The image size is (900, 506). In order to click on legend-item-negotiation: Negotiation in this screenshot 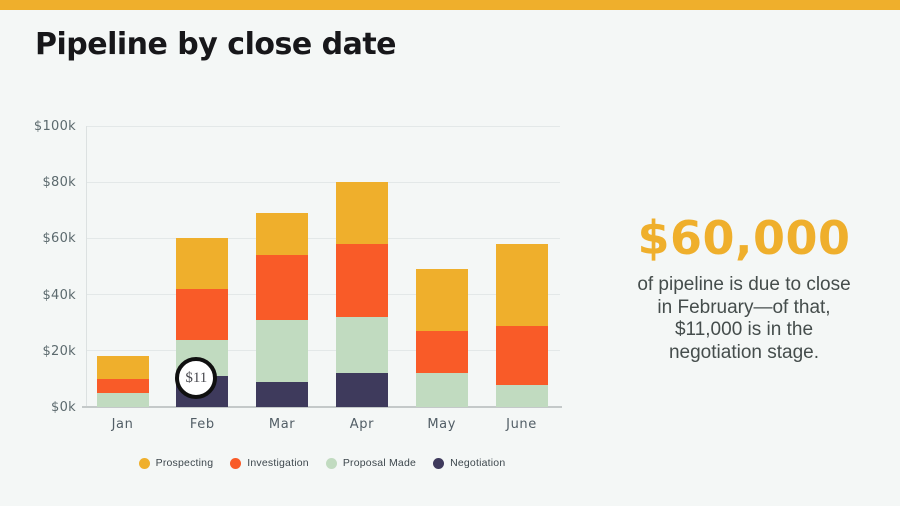, I will do `click(469, 463)`.